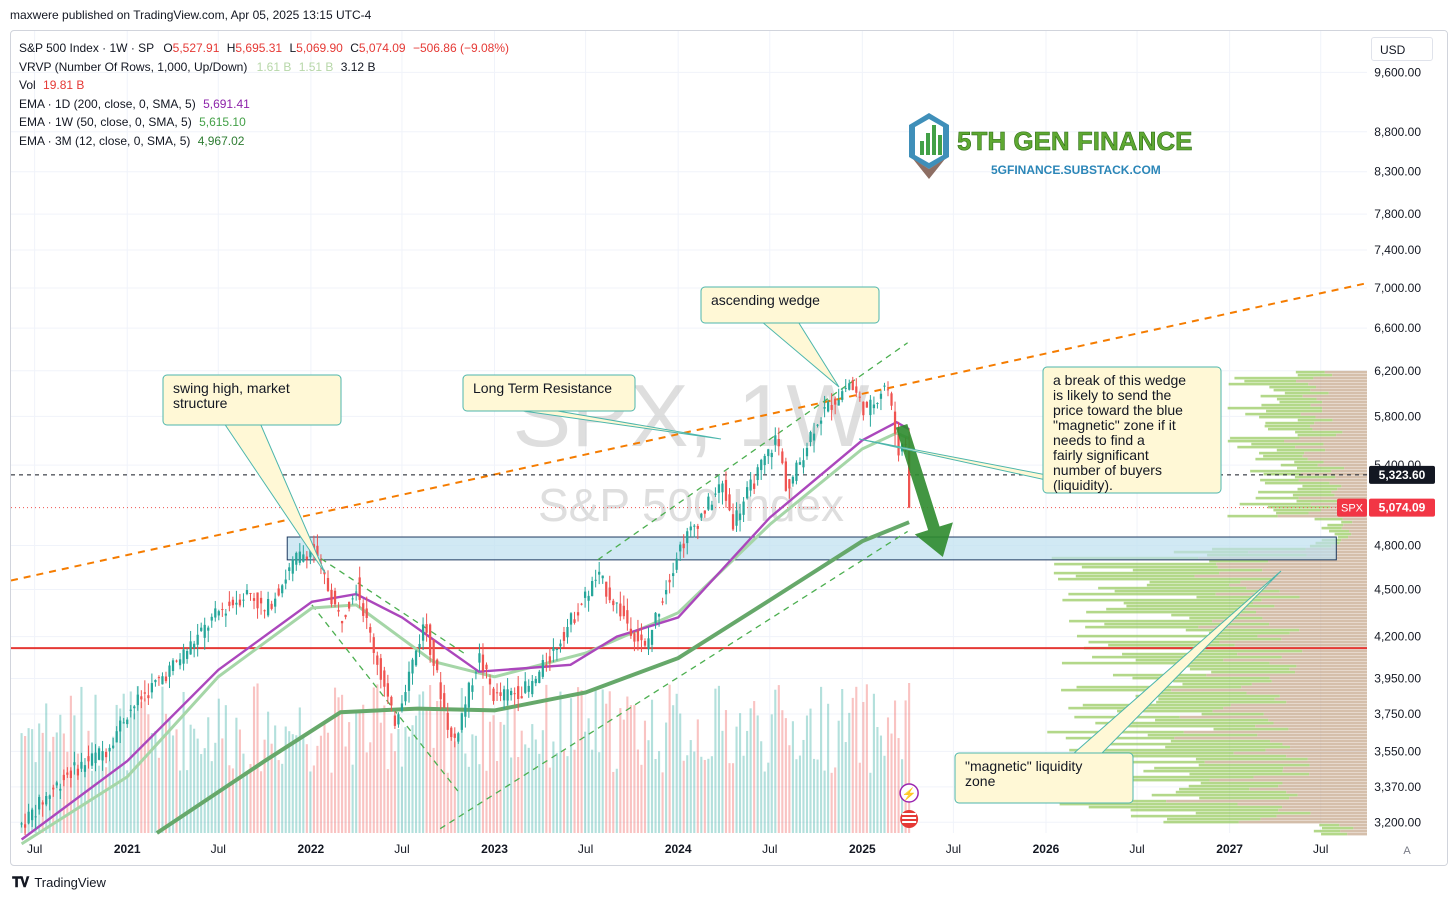 Image resolution: width=1456 pixels, height=902 pixels. I want to click on wedge-lower-line, so click(673, 680).